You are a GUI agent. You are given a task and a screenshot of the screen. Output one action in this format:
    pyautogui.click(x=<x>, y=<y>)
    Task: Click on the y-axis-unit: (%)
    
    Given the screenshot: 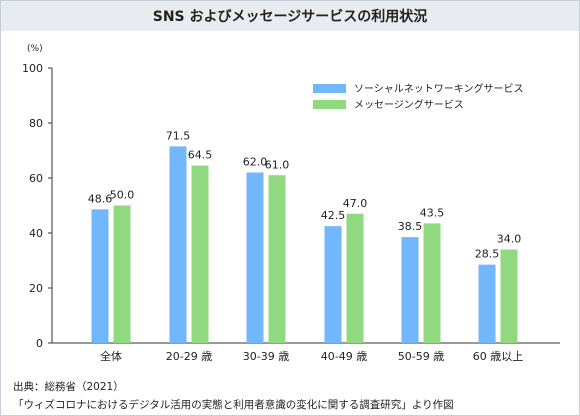 What is the action you would take?
    pyautogui.click(x=35, y=49)
    